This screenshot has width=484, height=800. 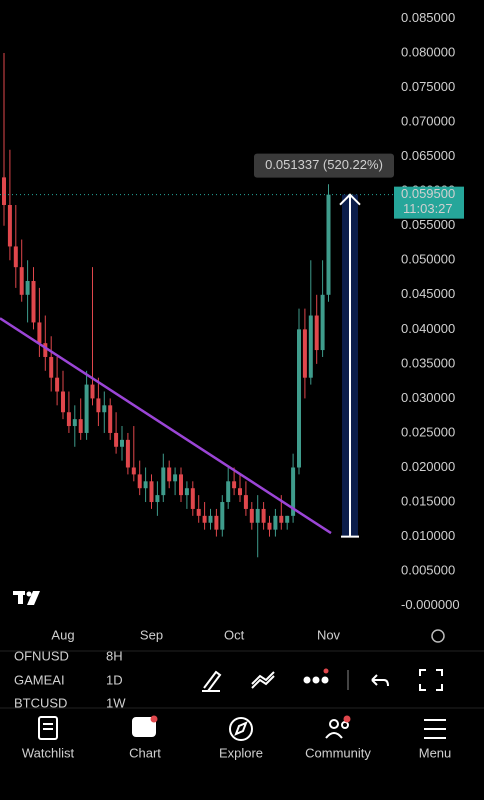 I want to click on price-tag-label: 0.059500, so click(x=428, y=193).